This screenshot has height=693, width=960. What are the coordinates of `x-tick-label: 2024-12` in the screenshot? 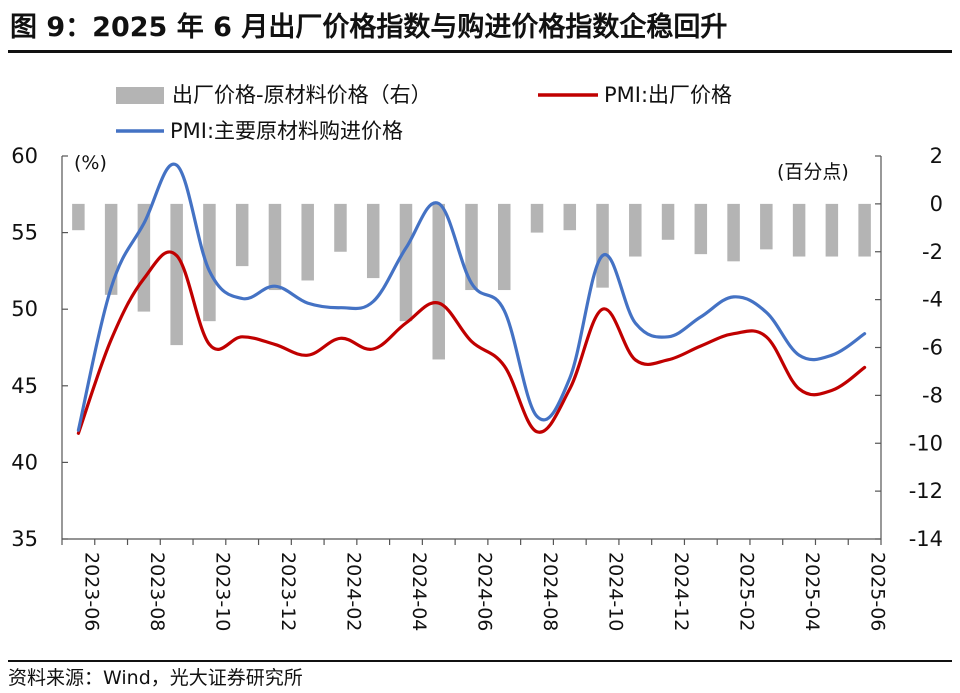 It's located at (681, 591).